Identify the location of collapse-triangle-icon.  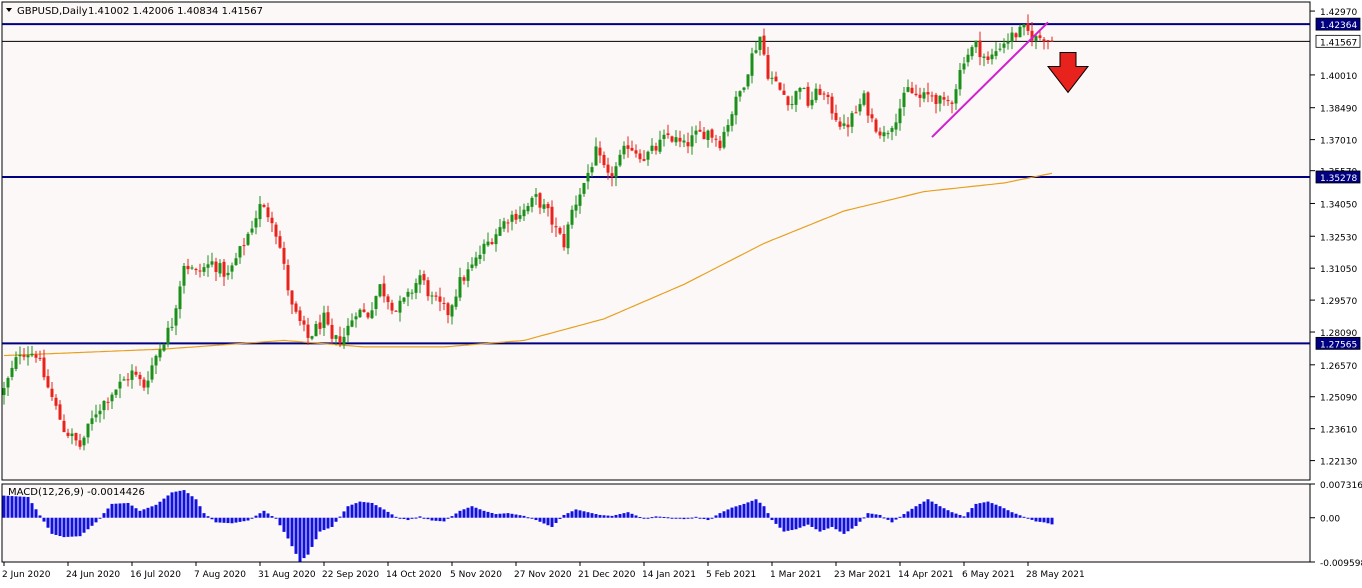
(9, 10).